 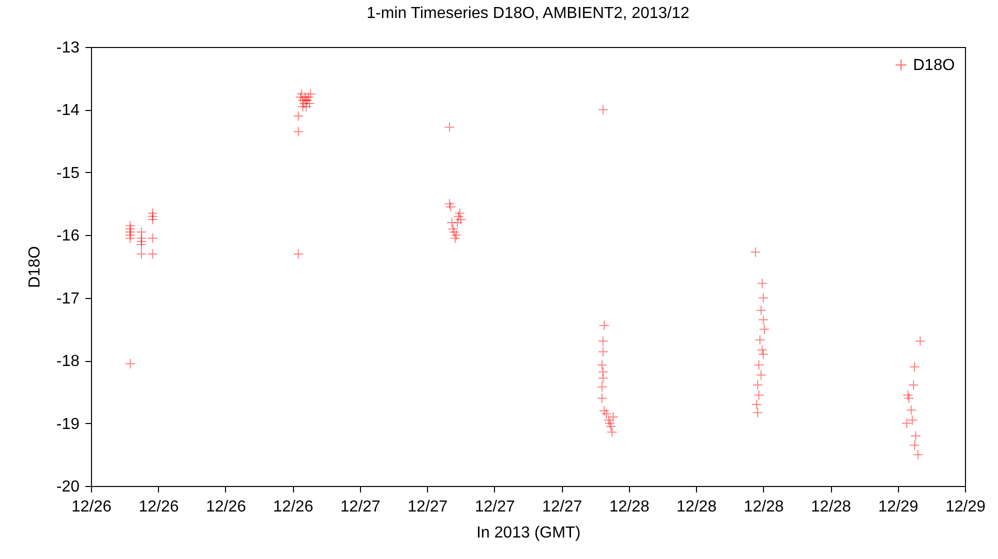 What do you see at coordinates (68, 487) in the screenshot?
I see `y-tick-label: -20` at bounding box center [68, 487].